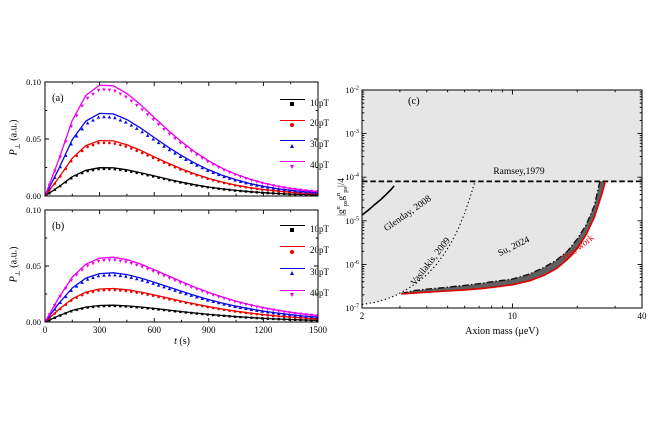  Describe the element at coordinates (58, 226) in the screenshot. I see `panel-b-letter: (b)` at that location.